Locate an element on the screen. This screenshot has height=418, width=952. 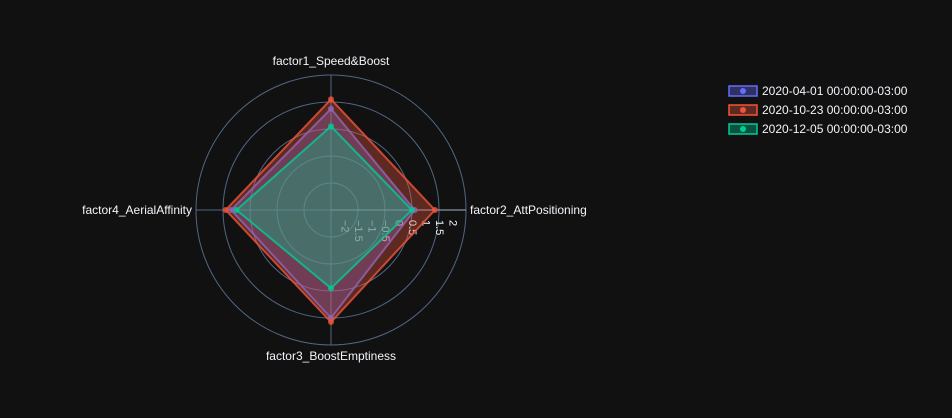
legend-item: 2020-10-23 00:00:00-03:00 is located at coordinates (818, 110).